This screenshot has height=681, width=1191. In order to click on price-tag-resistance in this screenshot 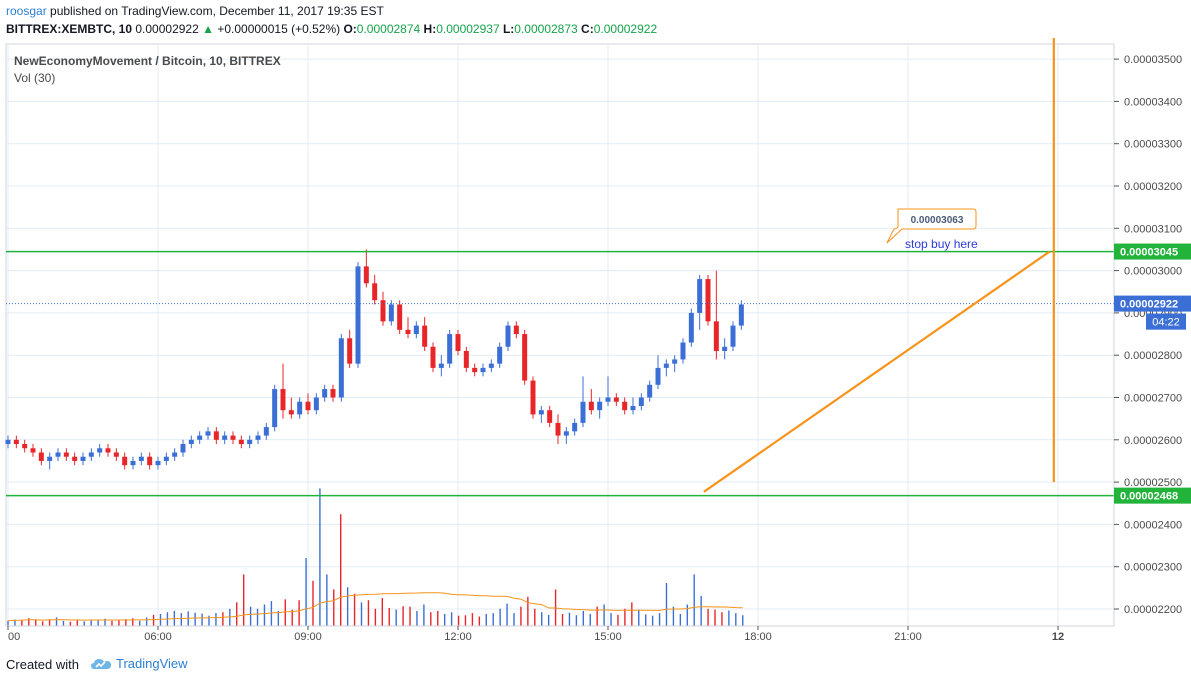, I will do `click(1152, 251)`.